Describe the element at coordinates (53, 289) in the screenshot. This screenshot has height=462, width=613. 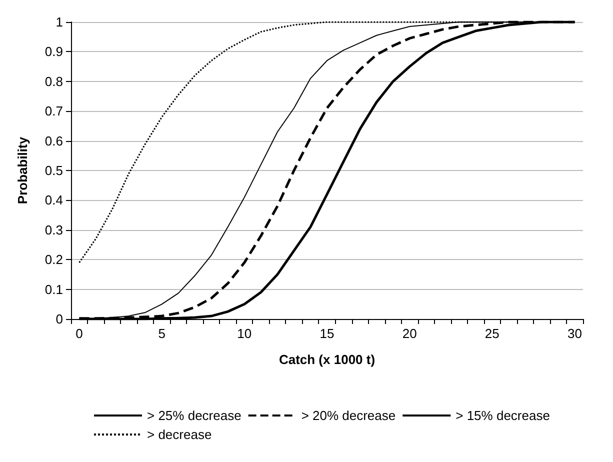
I see `y-tick-label: 0.1` at that location.